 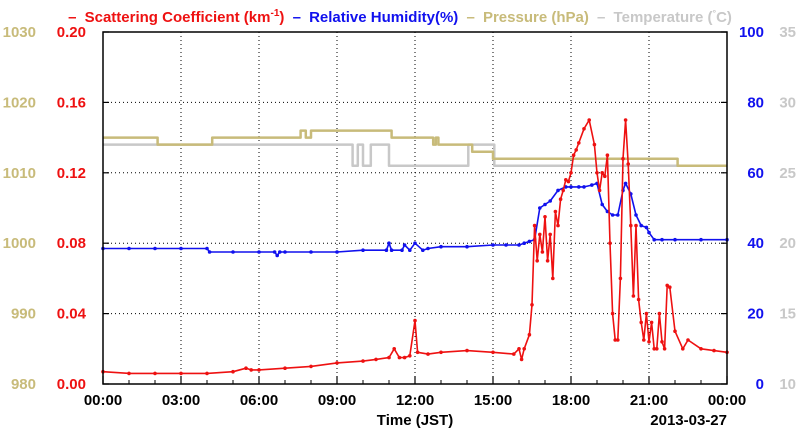 I want to click on legend-dash-humidity: –, so click(x=297, y=17).